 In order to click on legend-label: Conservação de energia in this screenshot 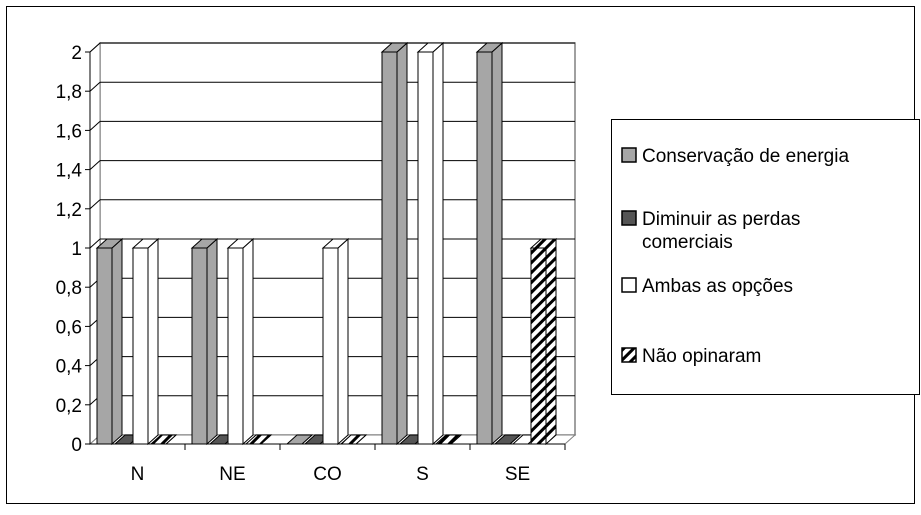, I will do `click(745, 156)`.